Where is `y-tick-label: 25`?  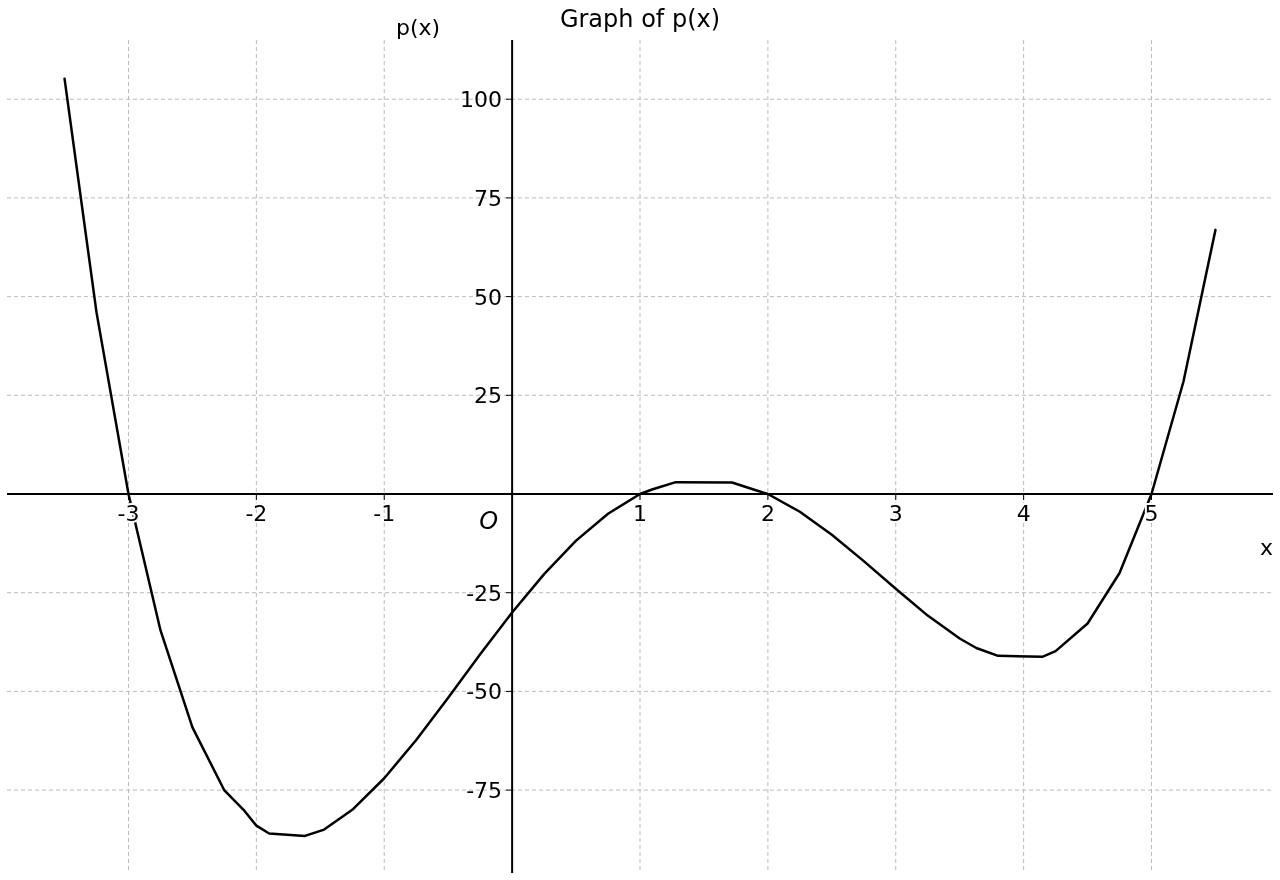 y-tick-label: 25 is located at coordinates (488, 396).